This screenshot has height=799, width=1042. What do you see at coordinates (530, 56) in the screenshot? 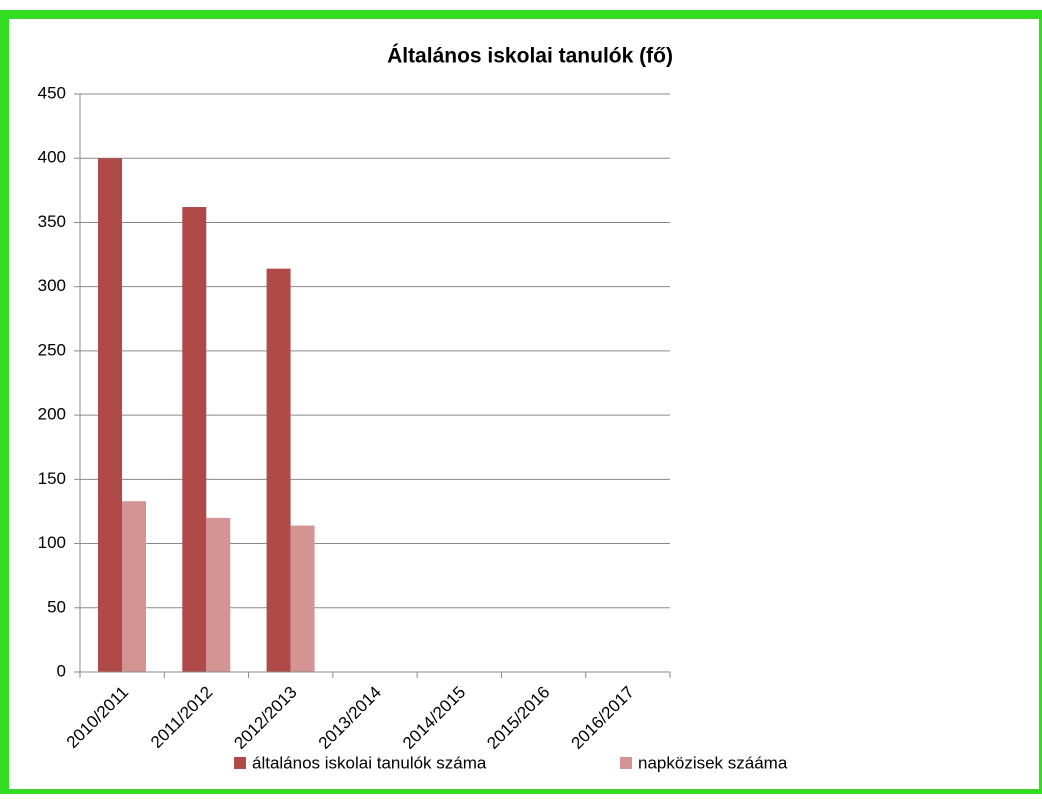
I see `chart-title: Általános iskolai tanulók (fő)` at bounding box center [530, 56].